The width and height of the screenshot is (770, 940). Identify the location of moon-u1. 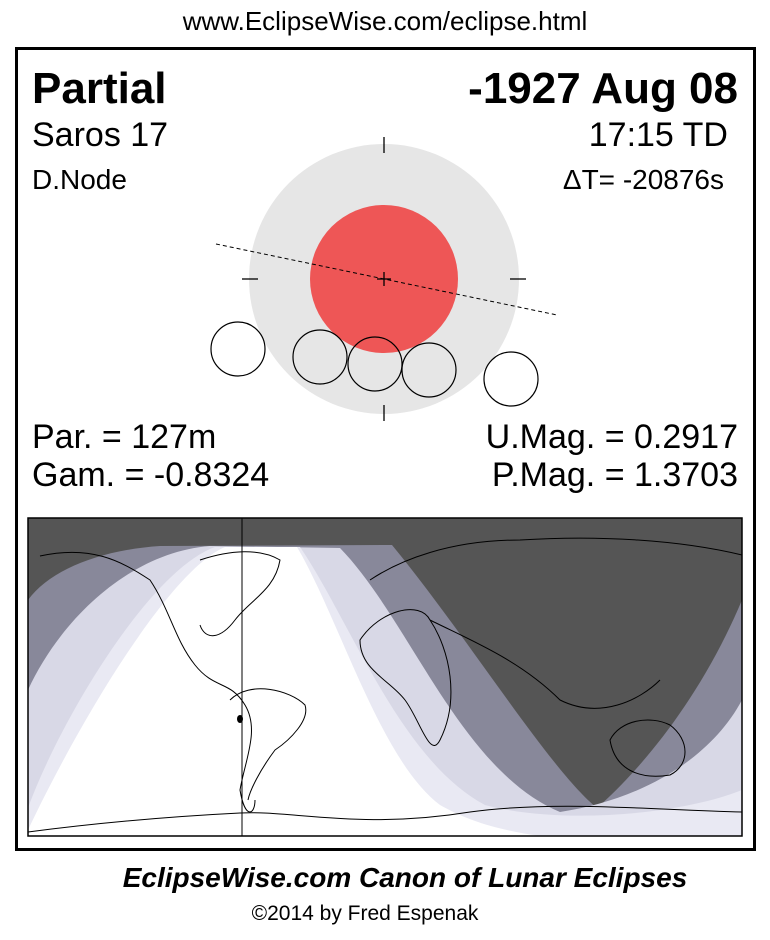
(320, 357).